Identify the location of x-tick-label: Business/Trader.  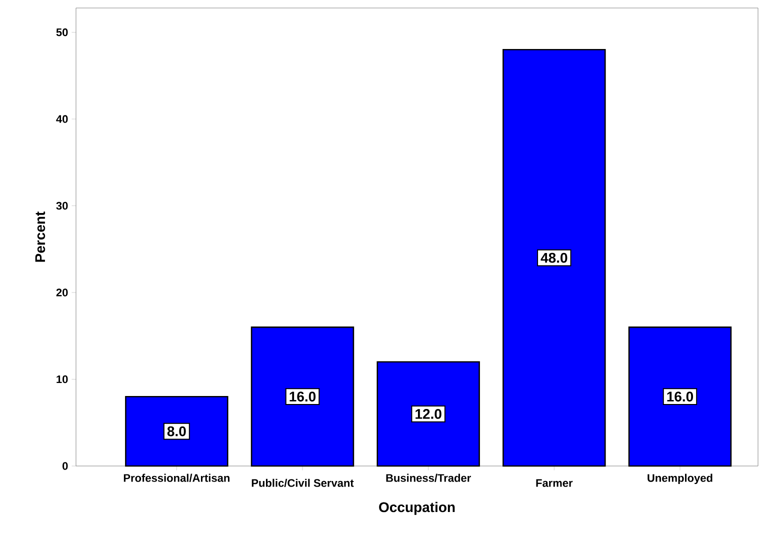
(428, 478).